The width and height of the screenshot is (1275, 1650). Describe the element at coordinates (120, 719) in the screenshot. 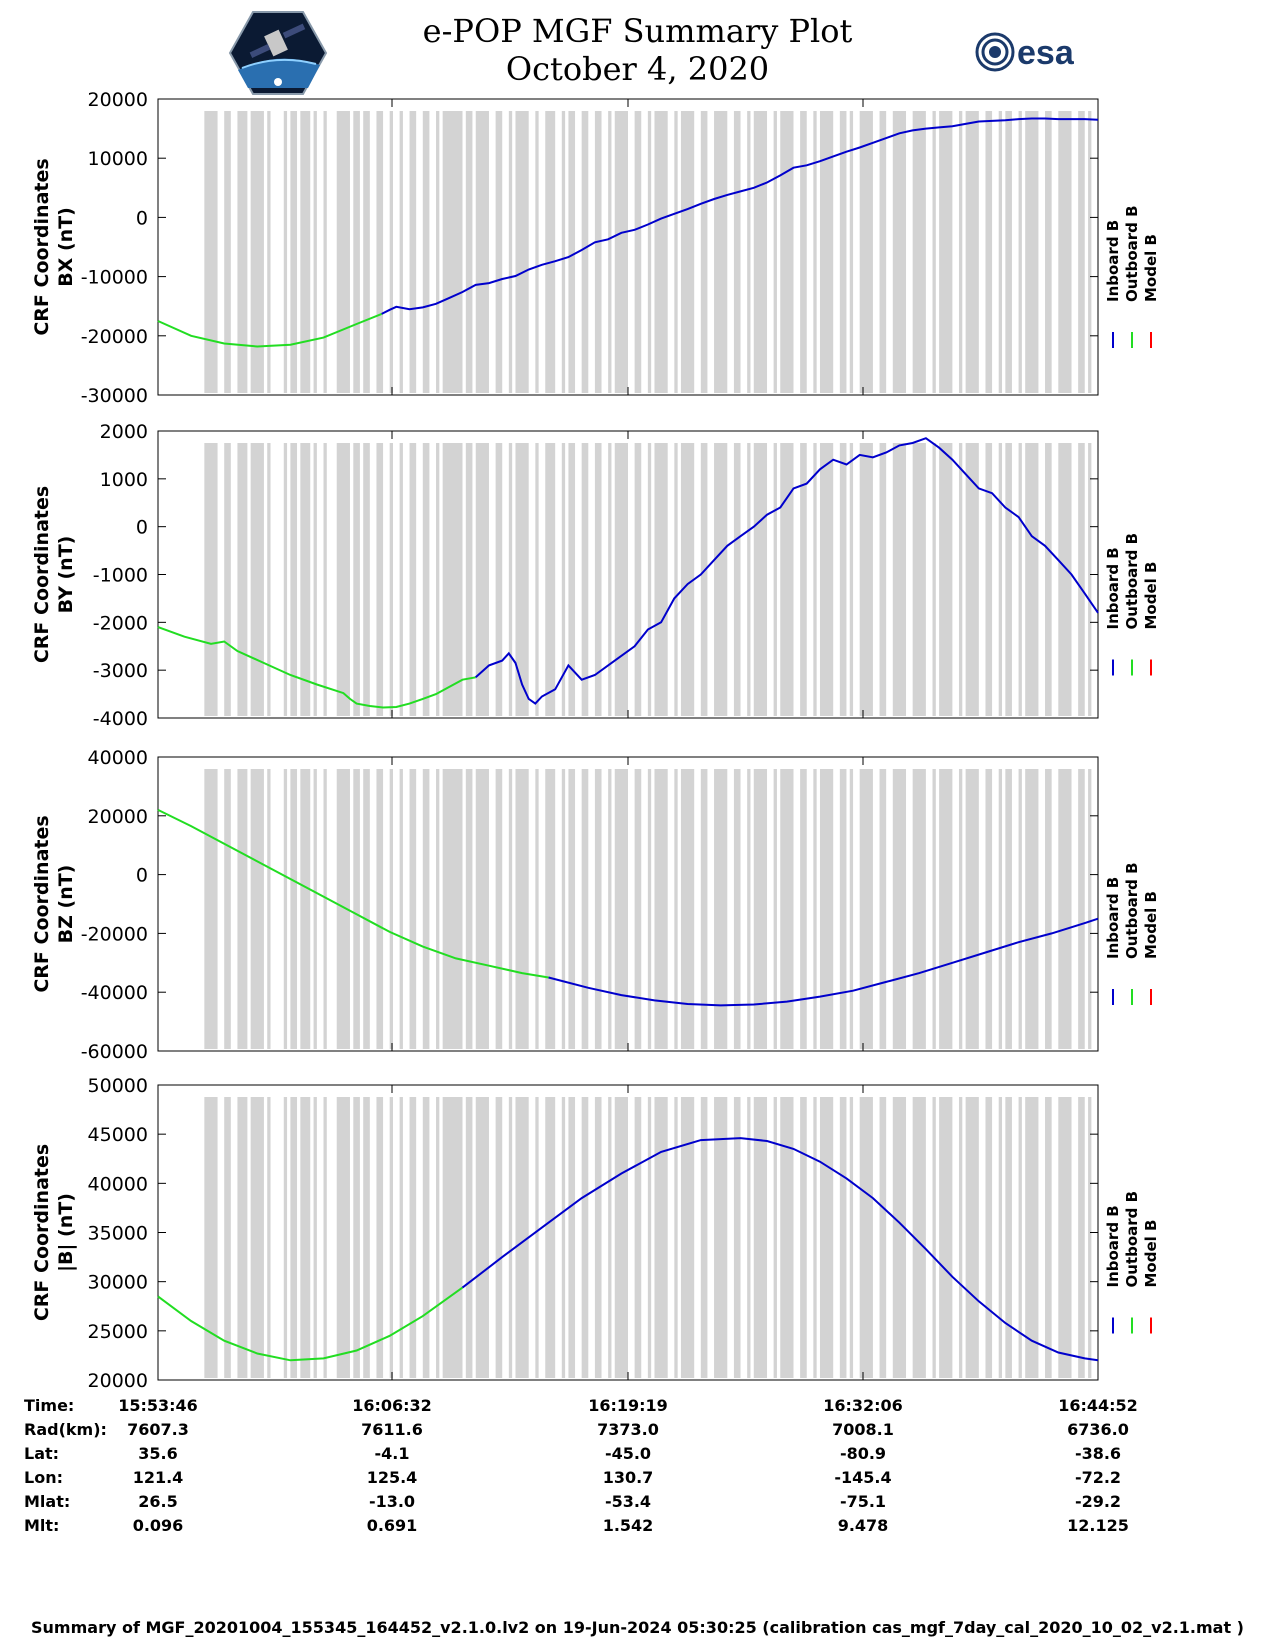

I see `y-tick-label: -4000` at that location.